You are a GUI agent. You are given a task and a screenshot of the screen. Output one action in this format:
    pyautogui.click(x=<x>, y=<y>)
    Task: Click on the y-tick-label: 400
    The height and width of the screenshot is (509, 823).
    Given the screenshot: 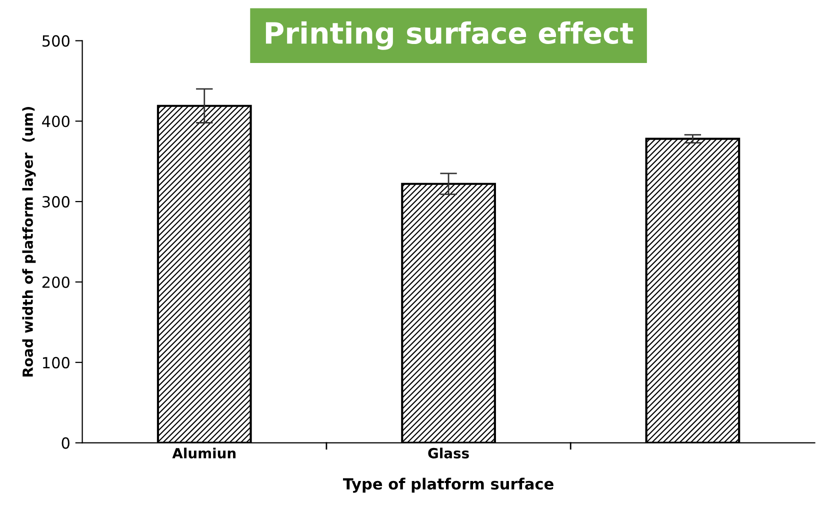 What is the action you would take?
    pyautogui.click(x=56, y=122)
    